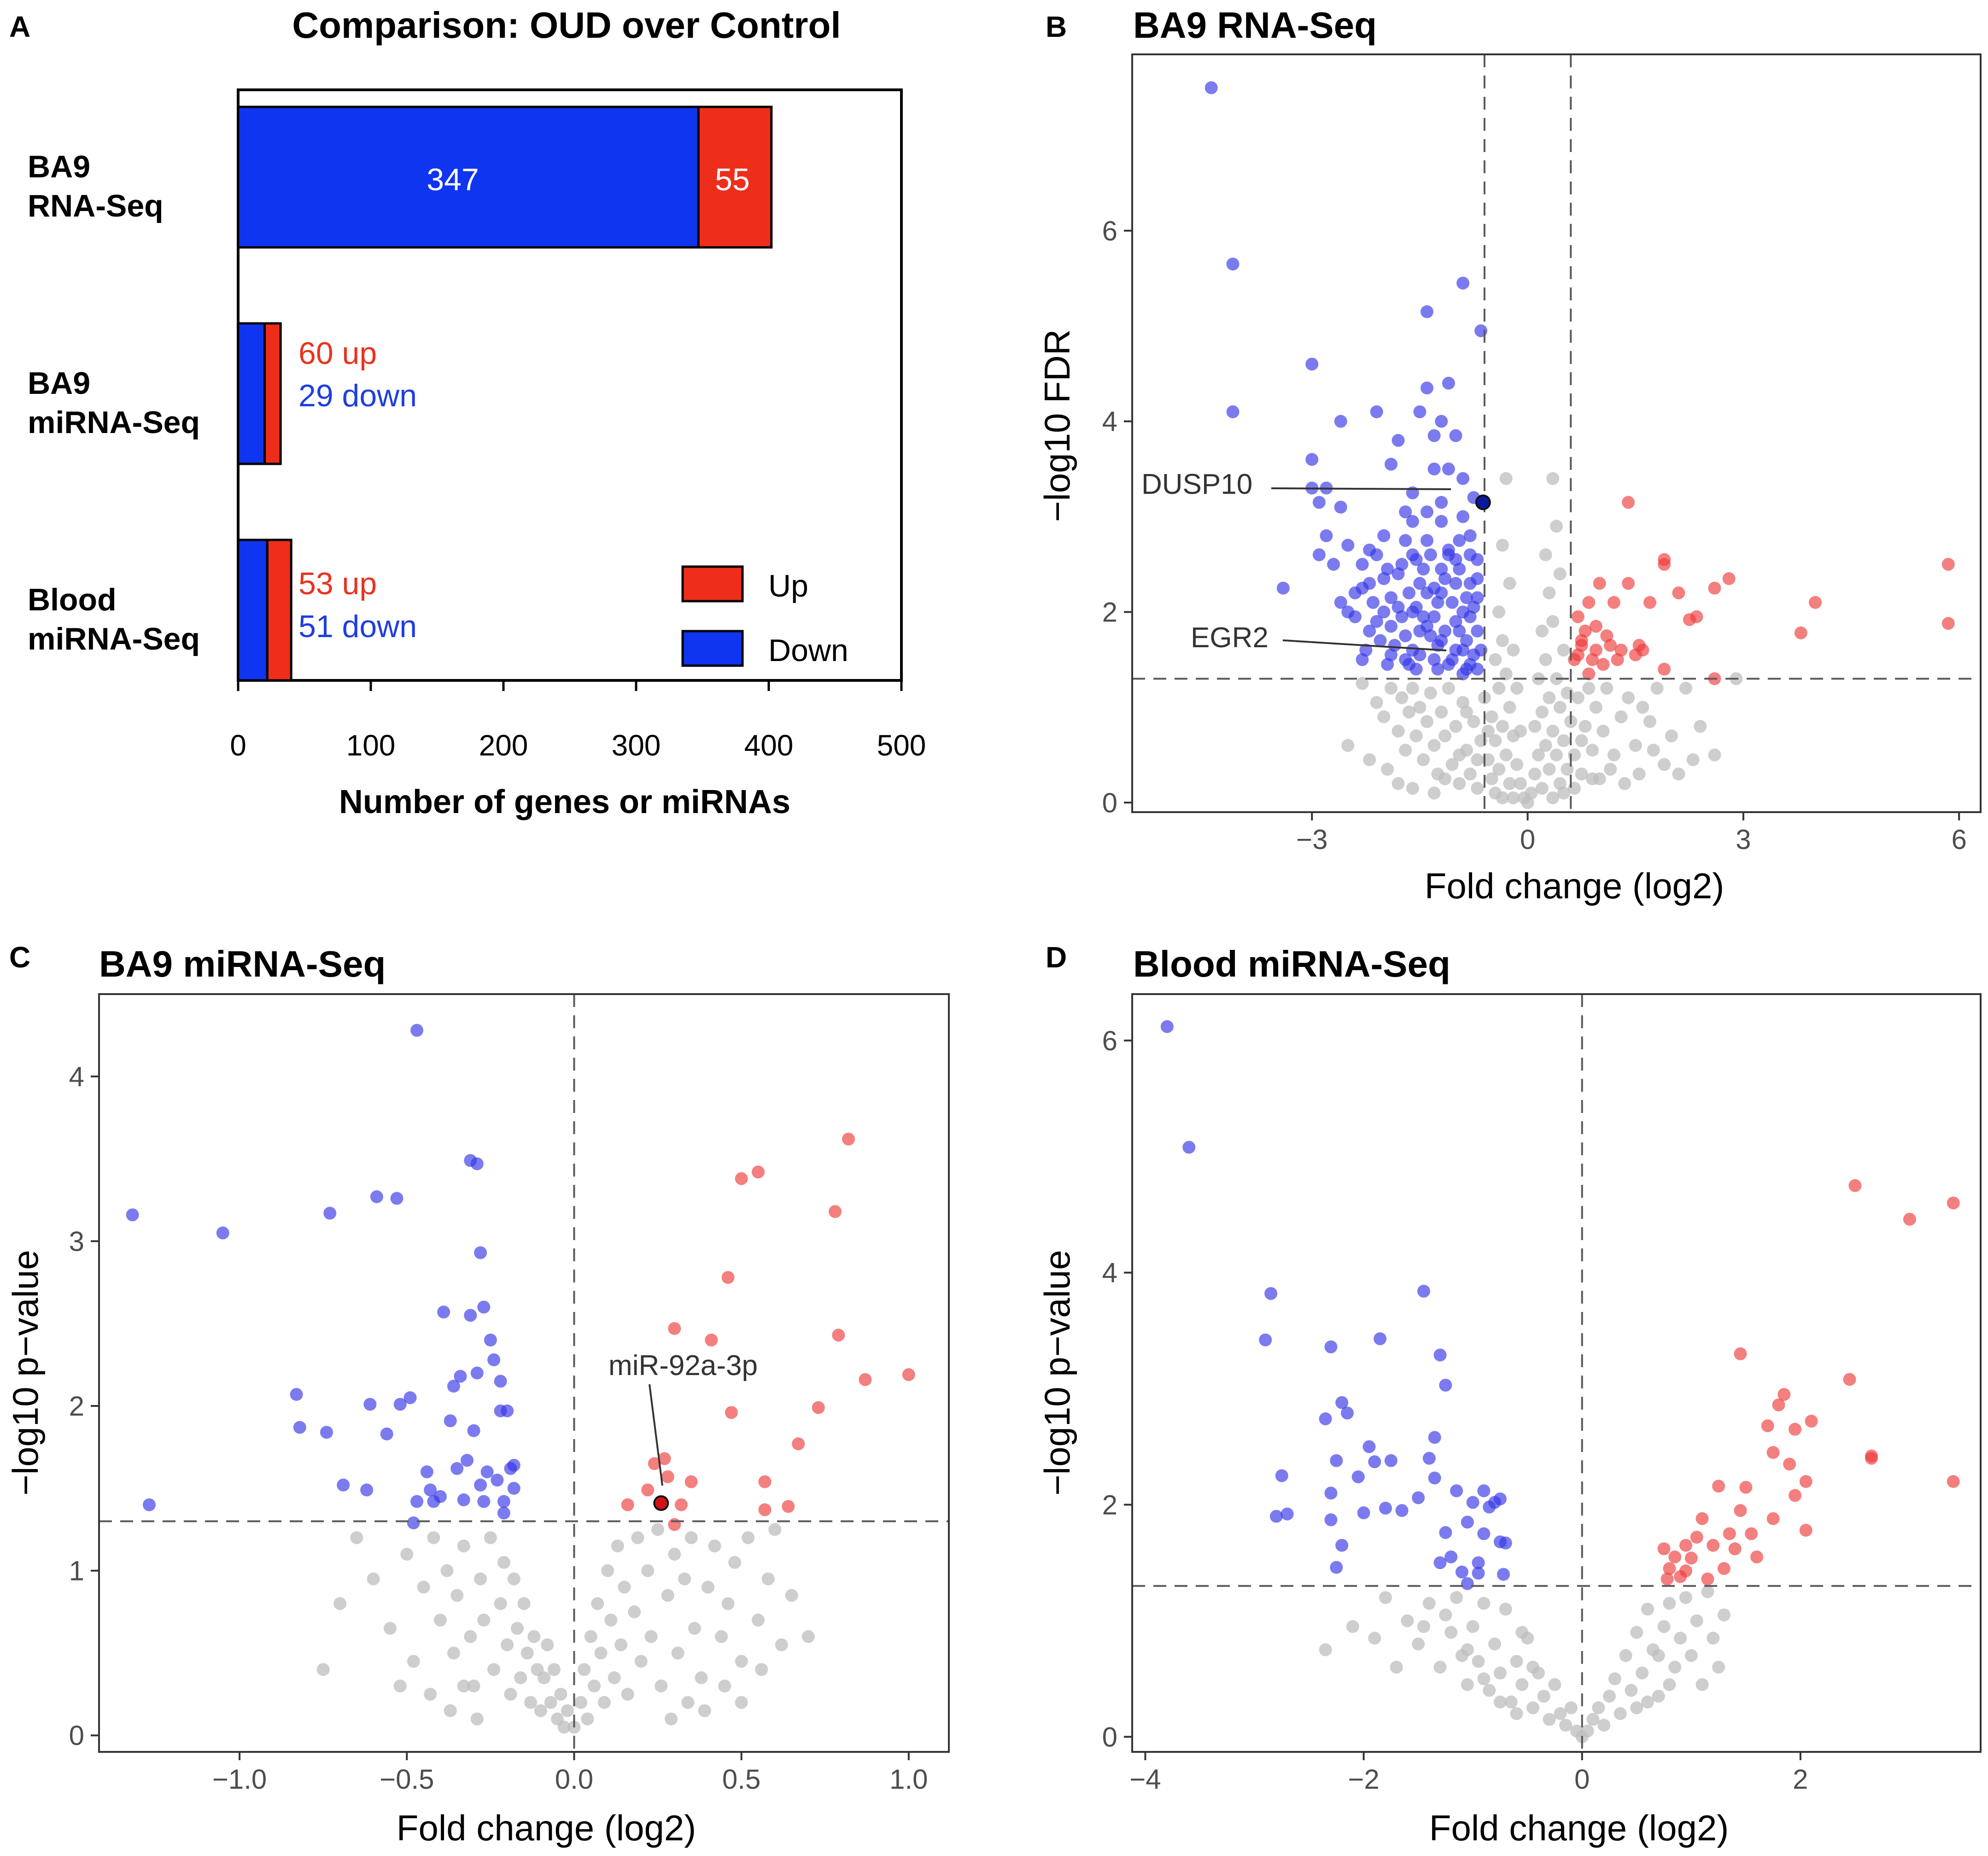 This screenshot has width=1988, height=1856. I want to click on panel-letter-c: C, so click(19, 958).